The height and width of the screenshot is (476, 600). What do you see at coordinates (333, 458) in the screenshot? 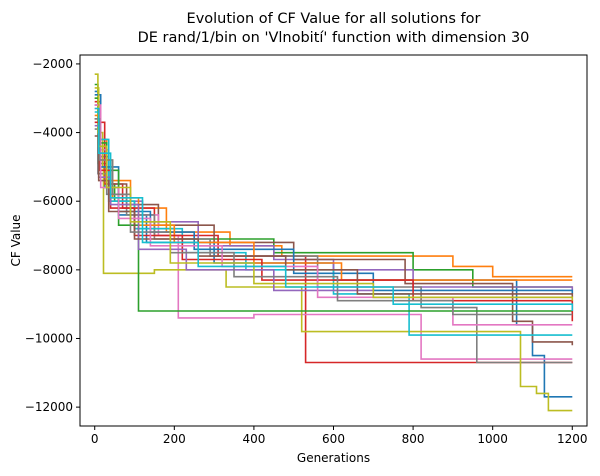
I see `x-axis-label: Generations` at bounding box center [333, 458].